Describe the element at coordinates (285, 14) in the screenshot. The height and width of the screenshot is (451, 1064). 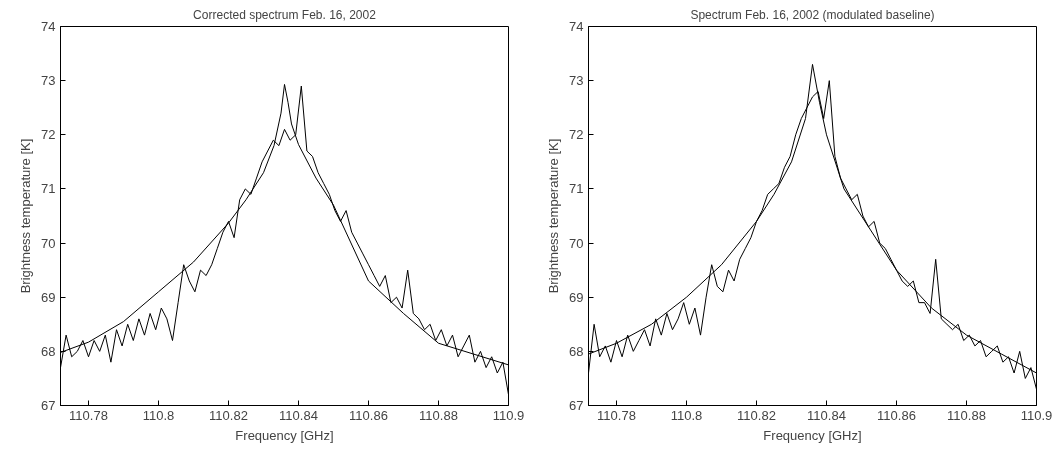
I see `chart-title: Corrected spectrum Feb. 16, 2002` at that location.